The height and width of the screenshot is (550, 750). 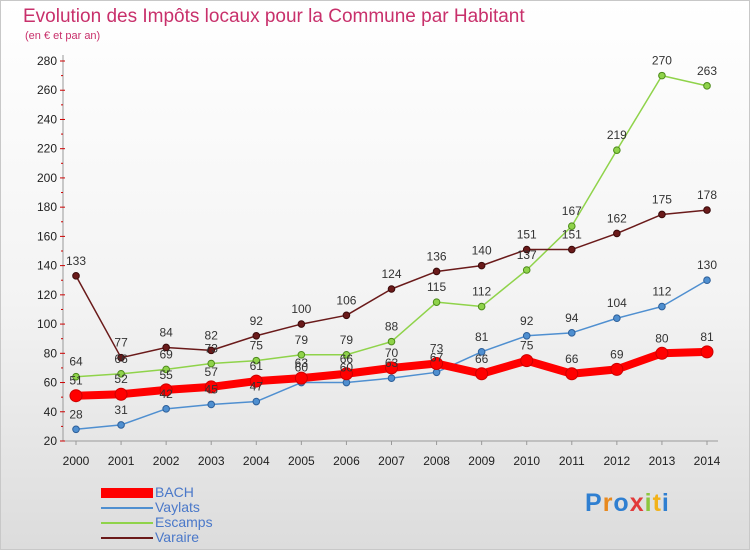 What do you see at coordinates (391, 461) in the screenshot?
I see `x-tick-label: 2007` at bounding box center [391, 461].